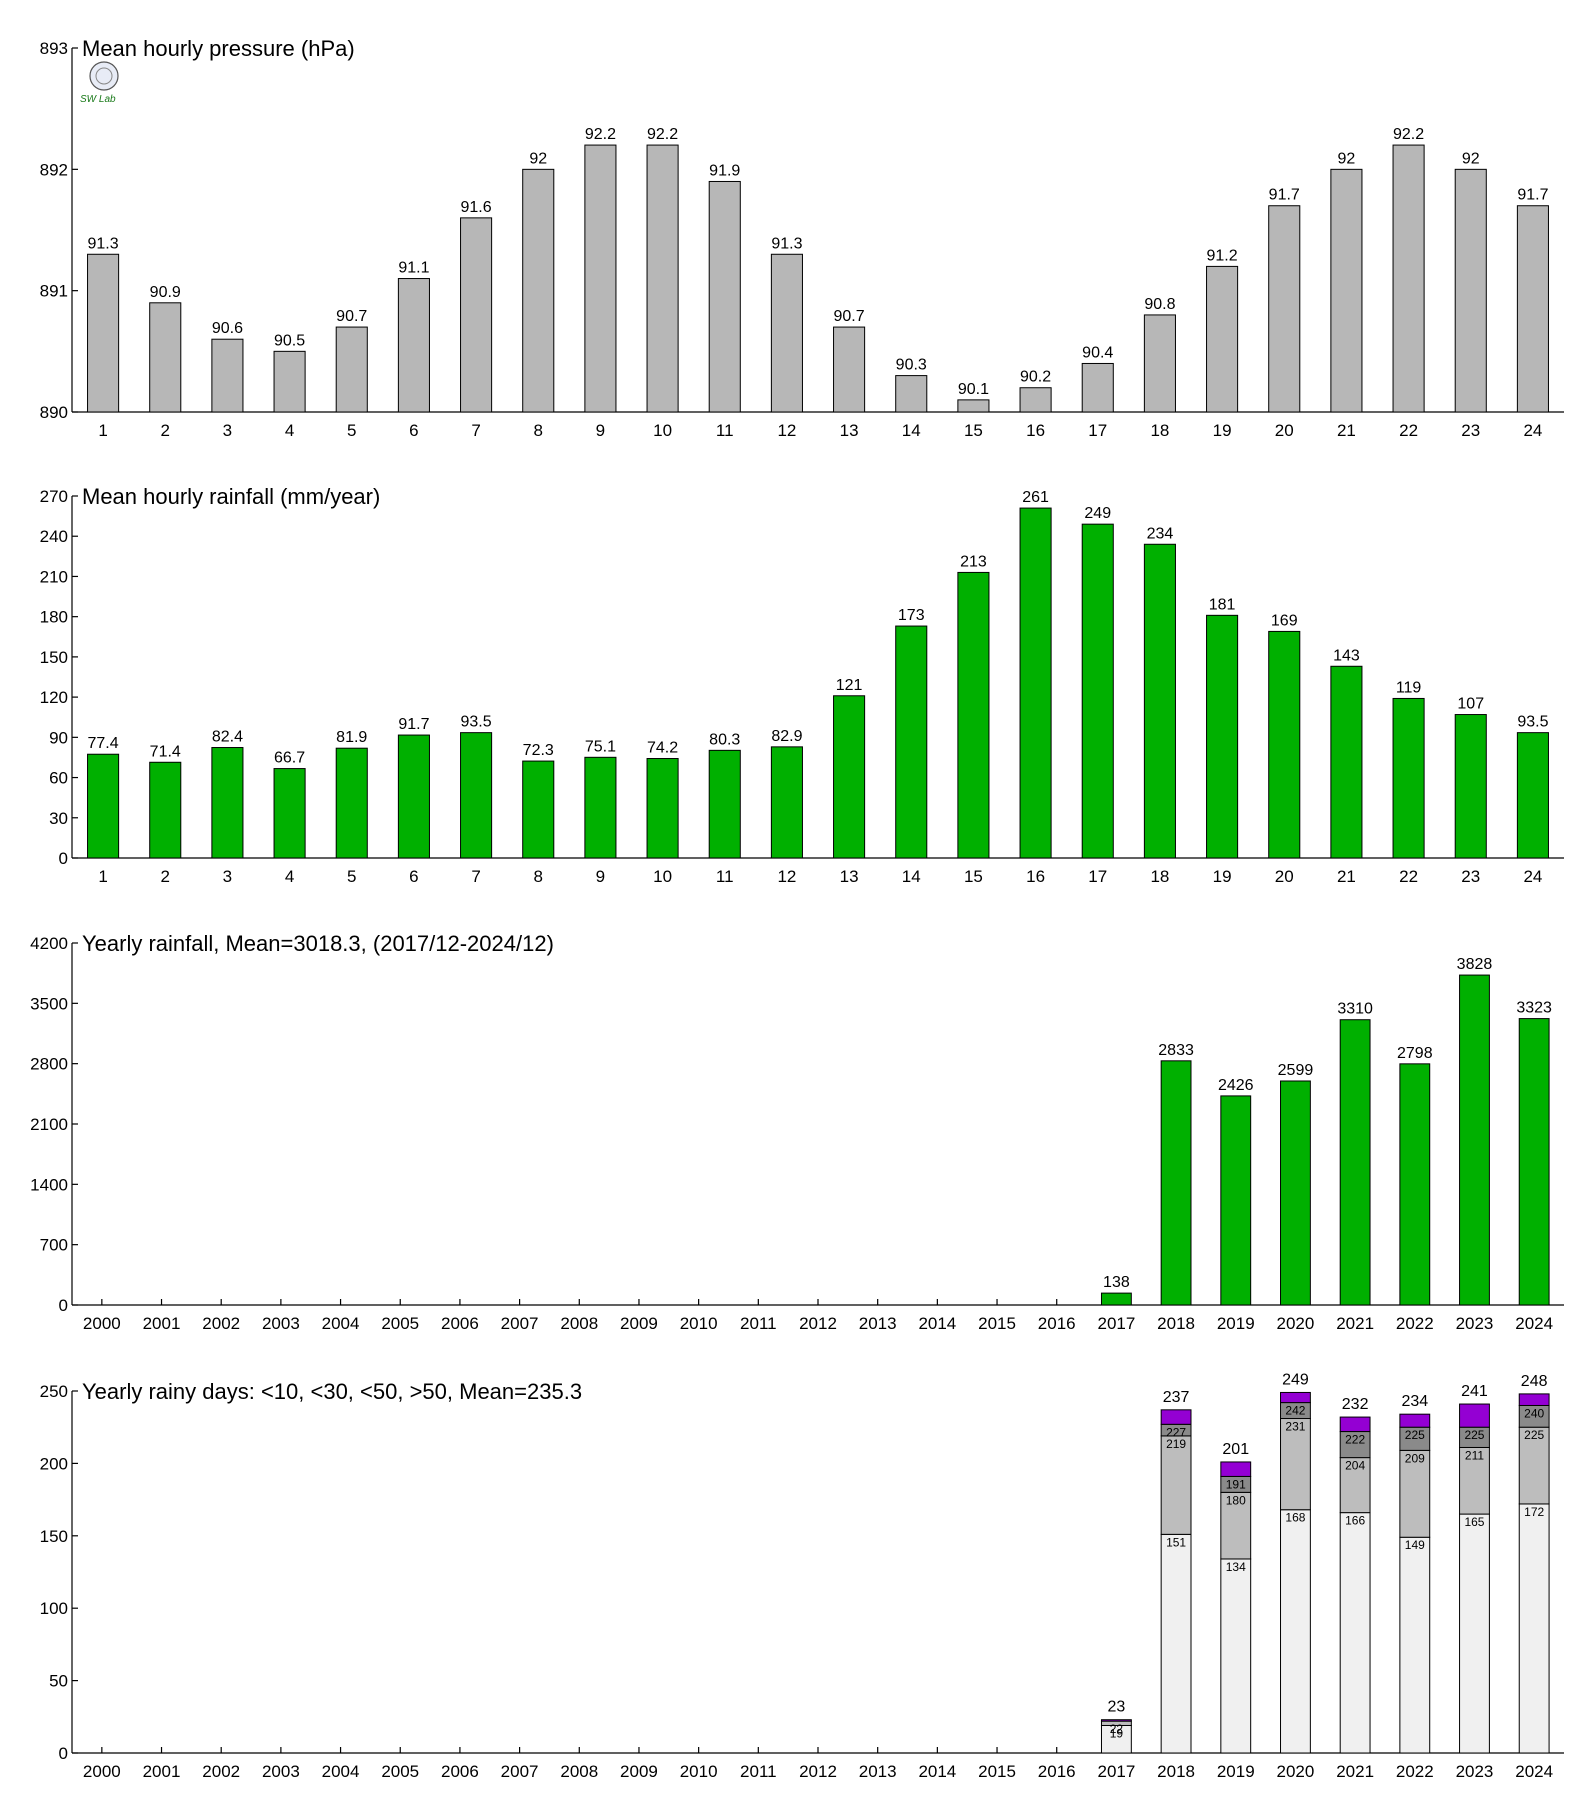 Image resolution: width=1580 pixels, height=1800 pixels. I want to click on y-tick-label: 892, so click(54, 169).